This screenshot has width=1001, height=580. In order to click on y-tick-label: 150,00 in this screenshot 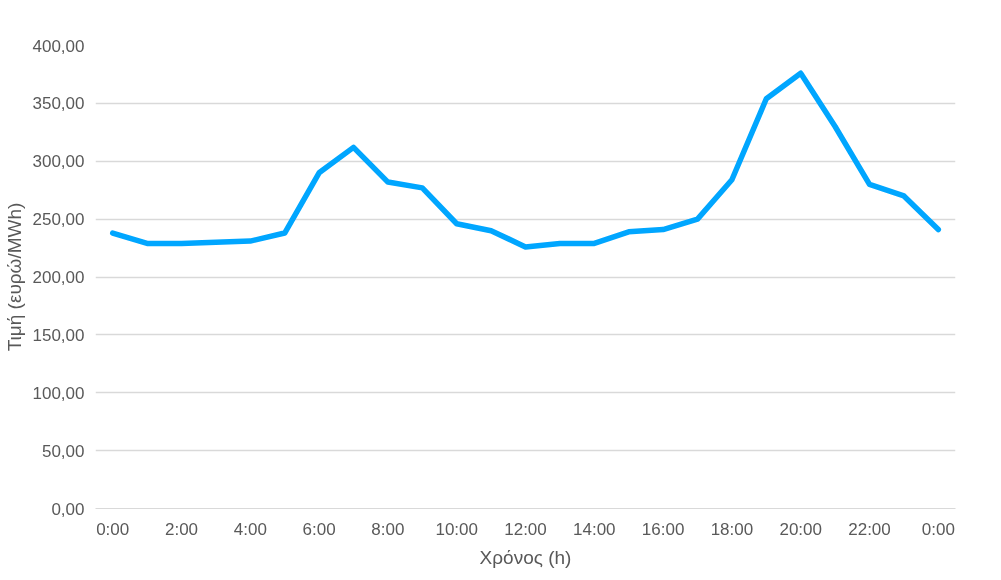, I will do `click(58, 335)`.